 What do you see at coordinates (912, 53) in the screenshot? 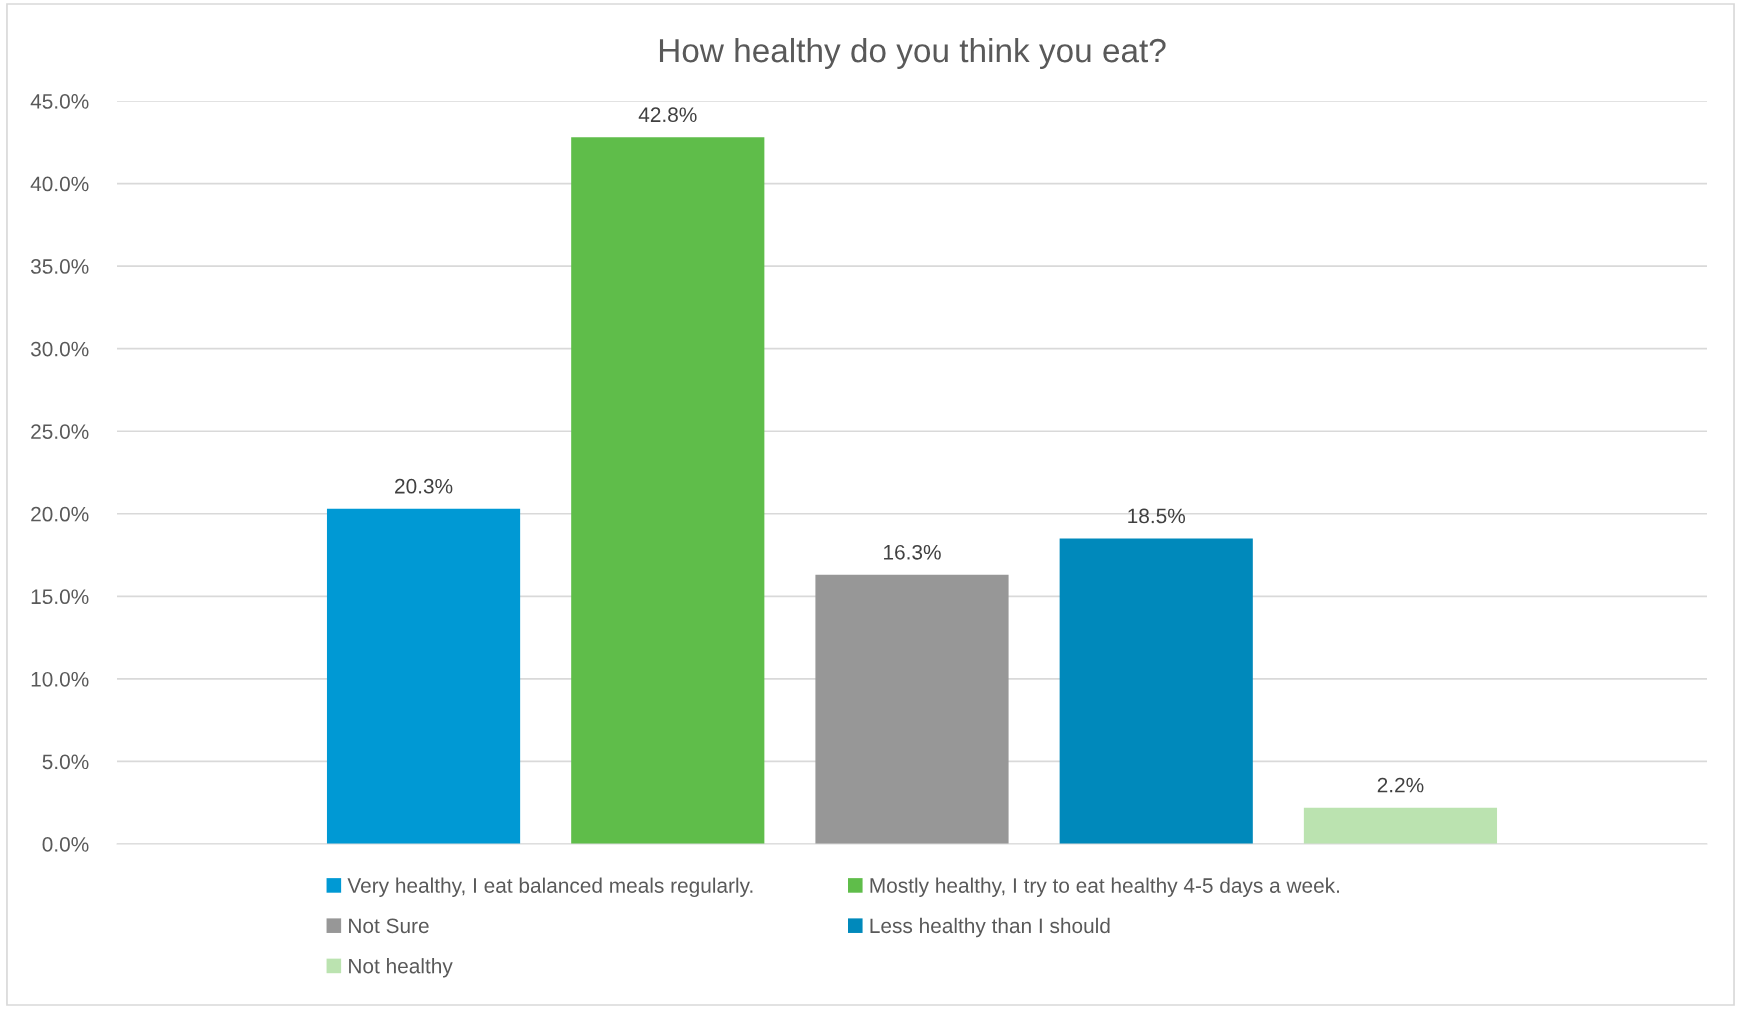
I see `chart-title: How healthy do you think you eat?` at bounding box center [912, 53].